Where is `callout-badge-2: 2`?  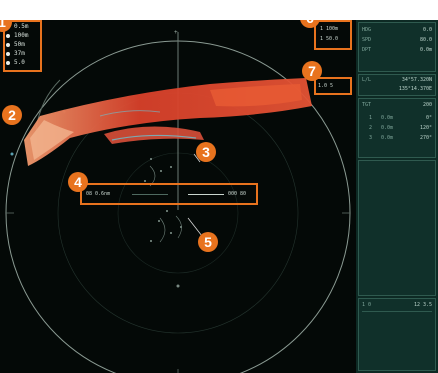 callout-badge-2: 2 is located at coordinates (12, 115).